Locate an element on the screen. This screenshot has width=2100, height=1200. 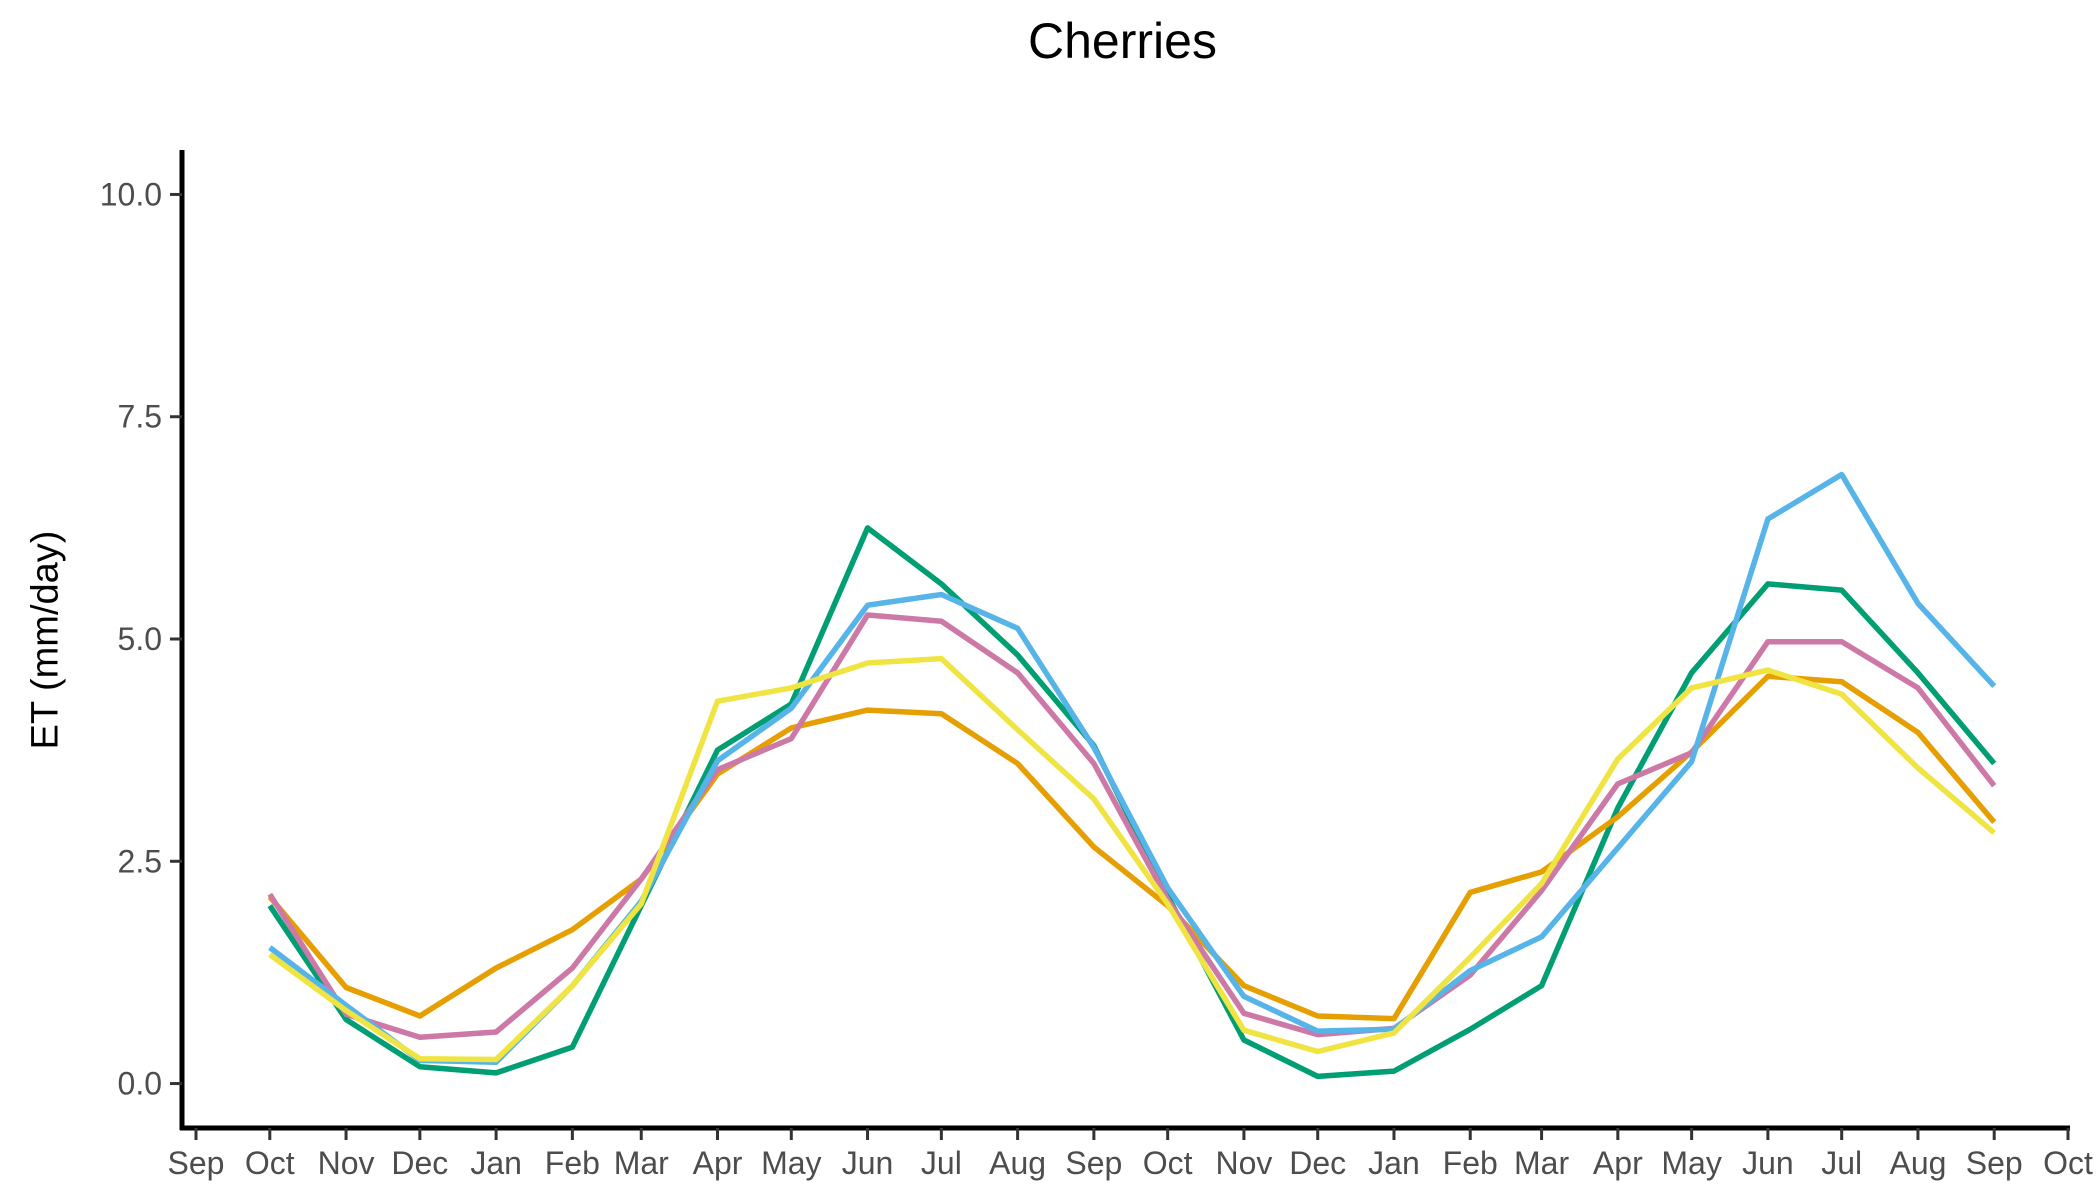
y-tick-label: 0.0 is located at coordinates (140, 1084).